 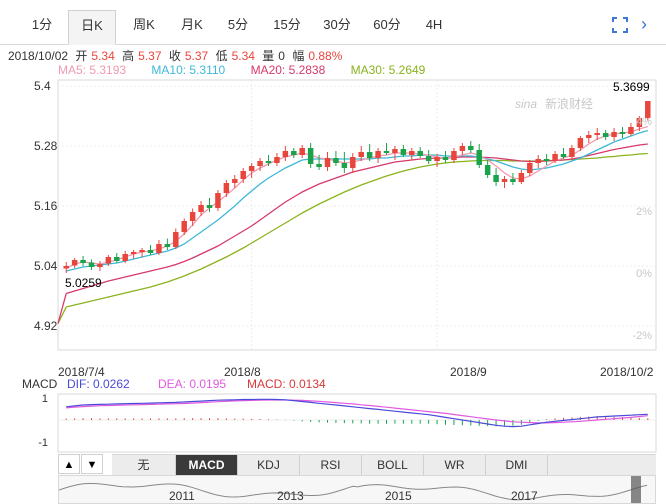 I want to click on ma20-legend: MA20: 5.2838, so click(x=288, y=70).